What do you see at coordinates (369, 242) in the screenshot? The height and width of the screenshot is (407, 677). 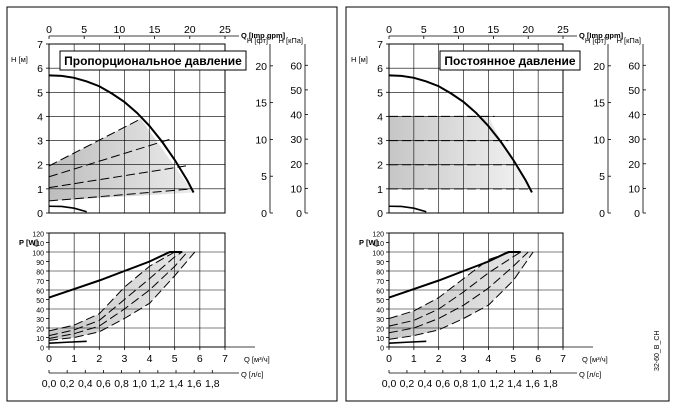 I see `p-axis-label: P [W]` at bounding box center [369, 242].